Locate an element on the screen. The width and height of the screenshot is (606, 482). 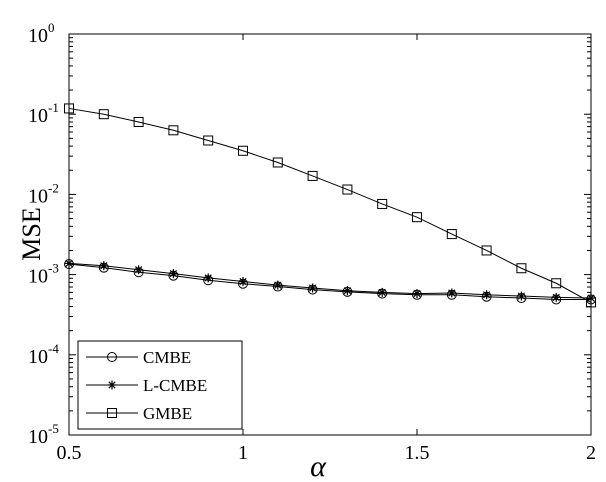
legend-item: L-CMBE is located at coordinates (146, 385).